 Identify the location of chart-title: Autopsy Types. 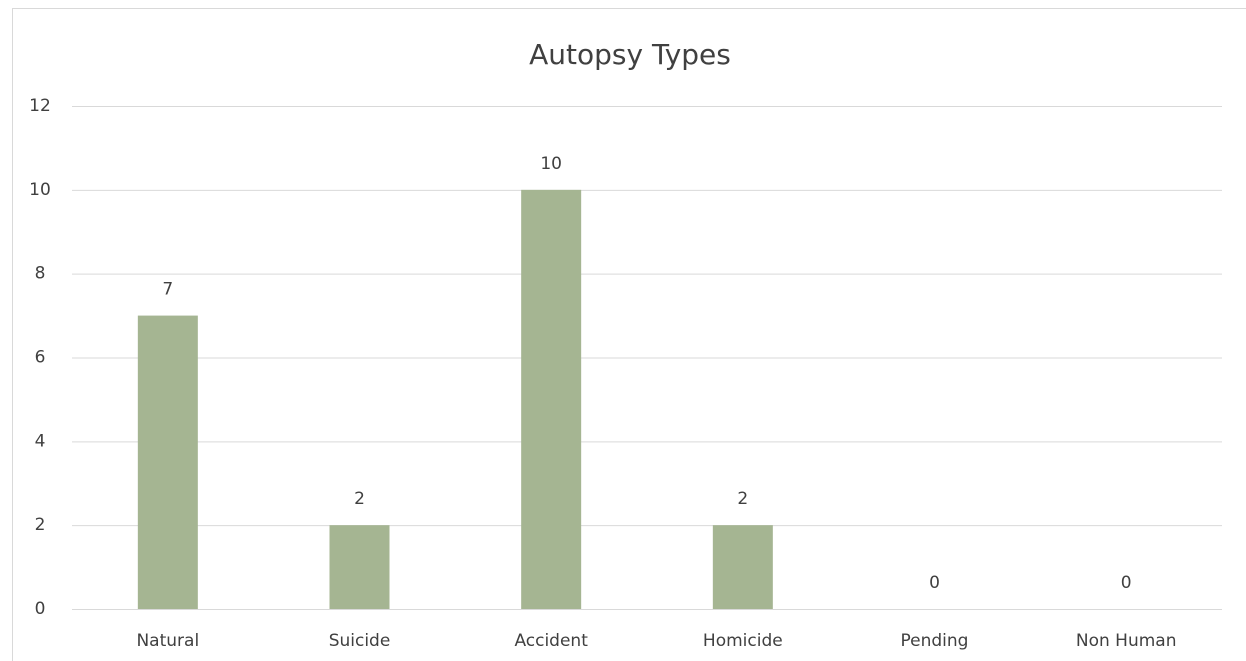
(630, 54).